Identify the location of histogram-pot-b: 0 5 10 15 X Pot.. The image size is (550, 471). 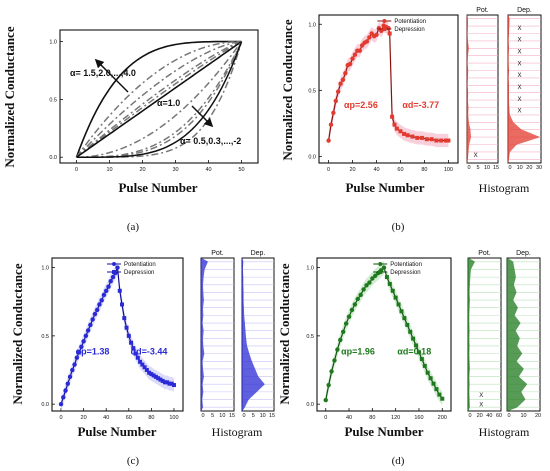
(482, 89).